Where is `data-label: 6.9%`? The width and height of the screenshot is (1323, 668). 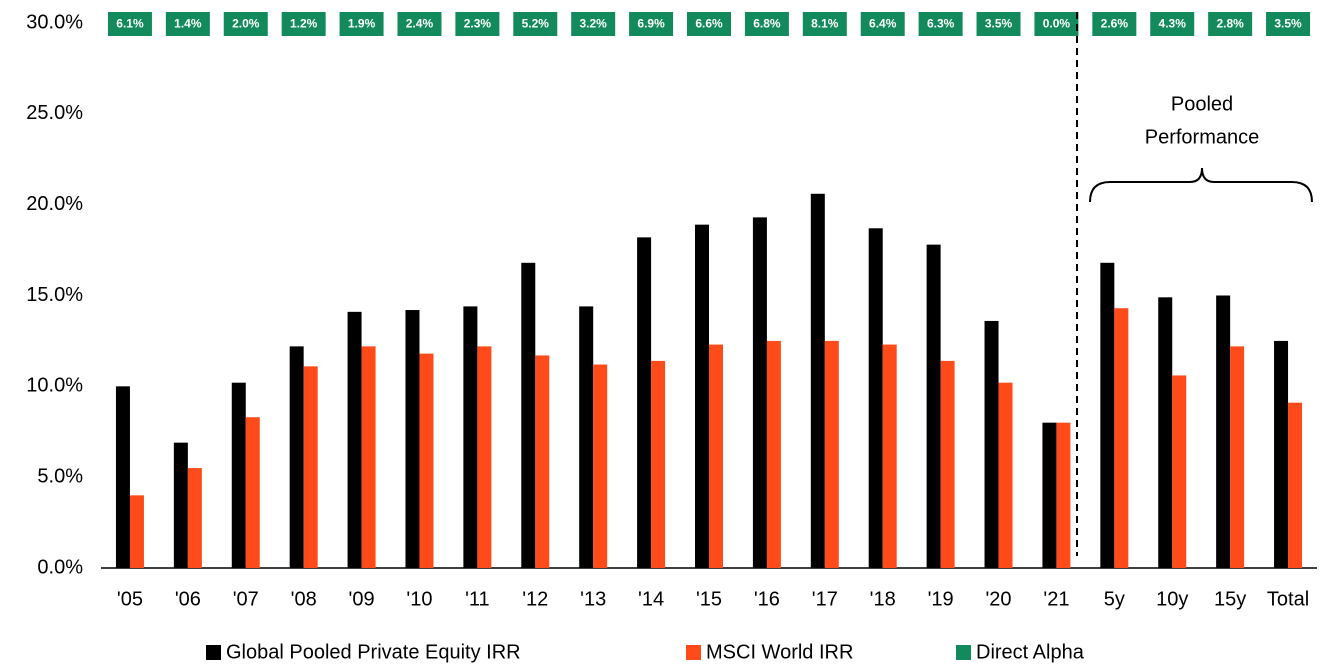
data-label: 6.9% is located at coordinates (651, 24).